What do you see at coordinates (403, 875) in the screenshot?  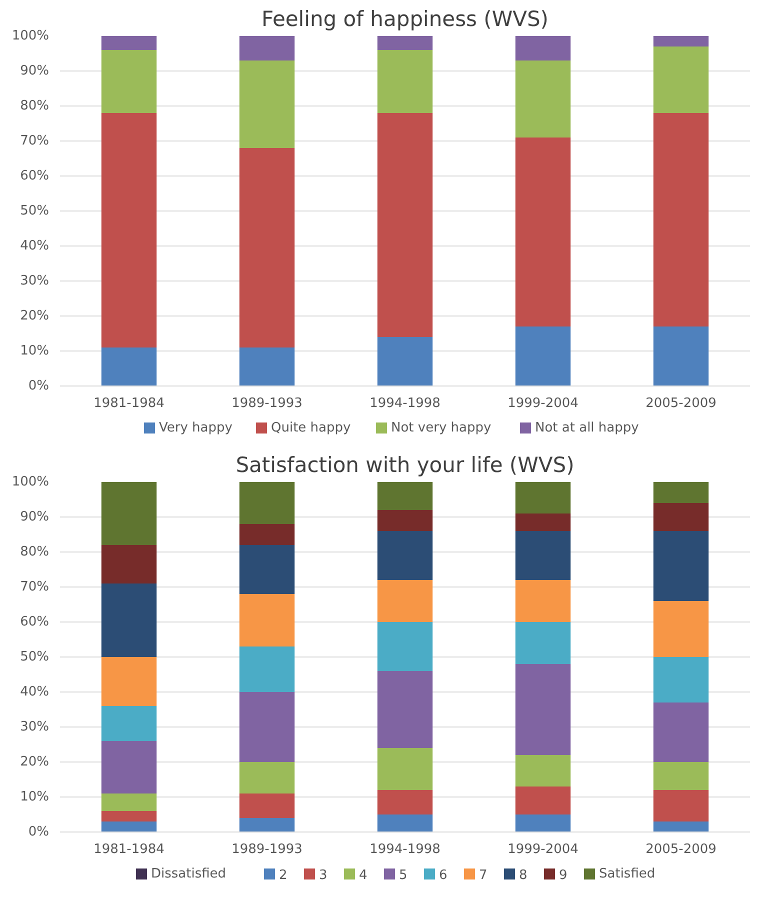 I see `legend-label: 5` at bounding box center [403, 875].